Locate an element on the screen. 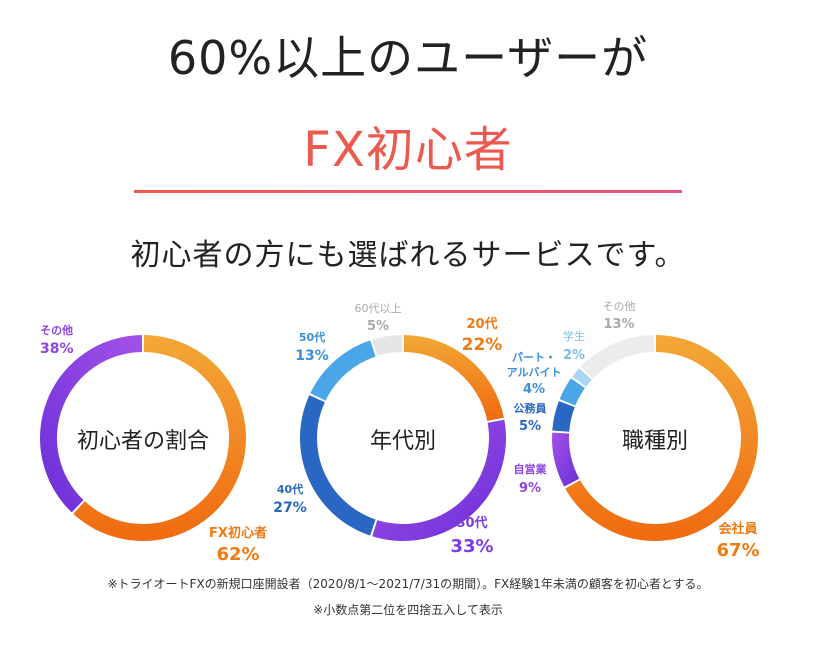 The image size is (816, 646). label-40s-value: 27% is located at coordinates (290, 508).